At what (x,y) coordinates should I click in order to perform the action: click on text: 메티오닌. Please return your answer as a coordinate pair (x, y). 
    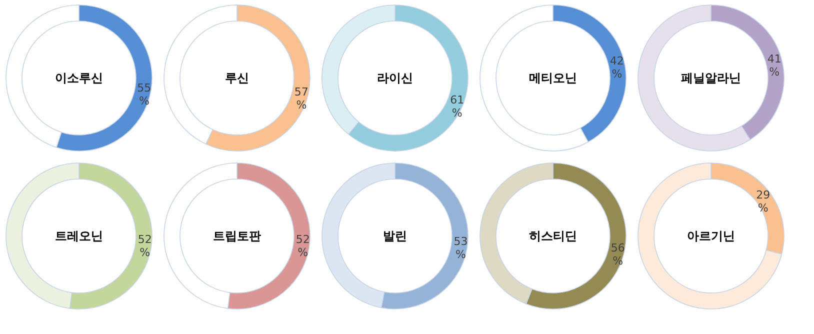
    Looking at the image, I should click on (553, 78).